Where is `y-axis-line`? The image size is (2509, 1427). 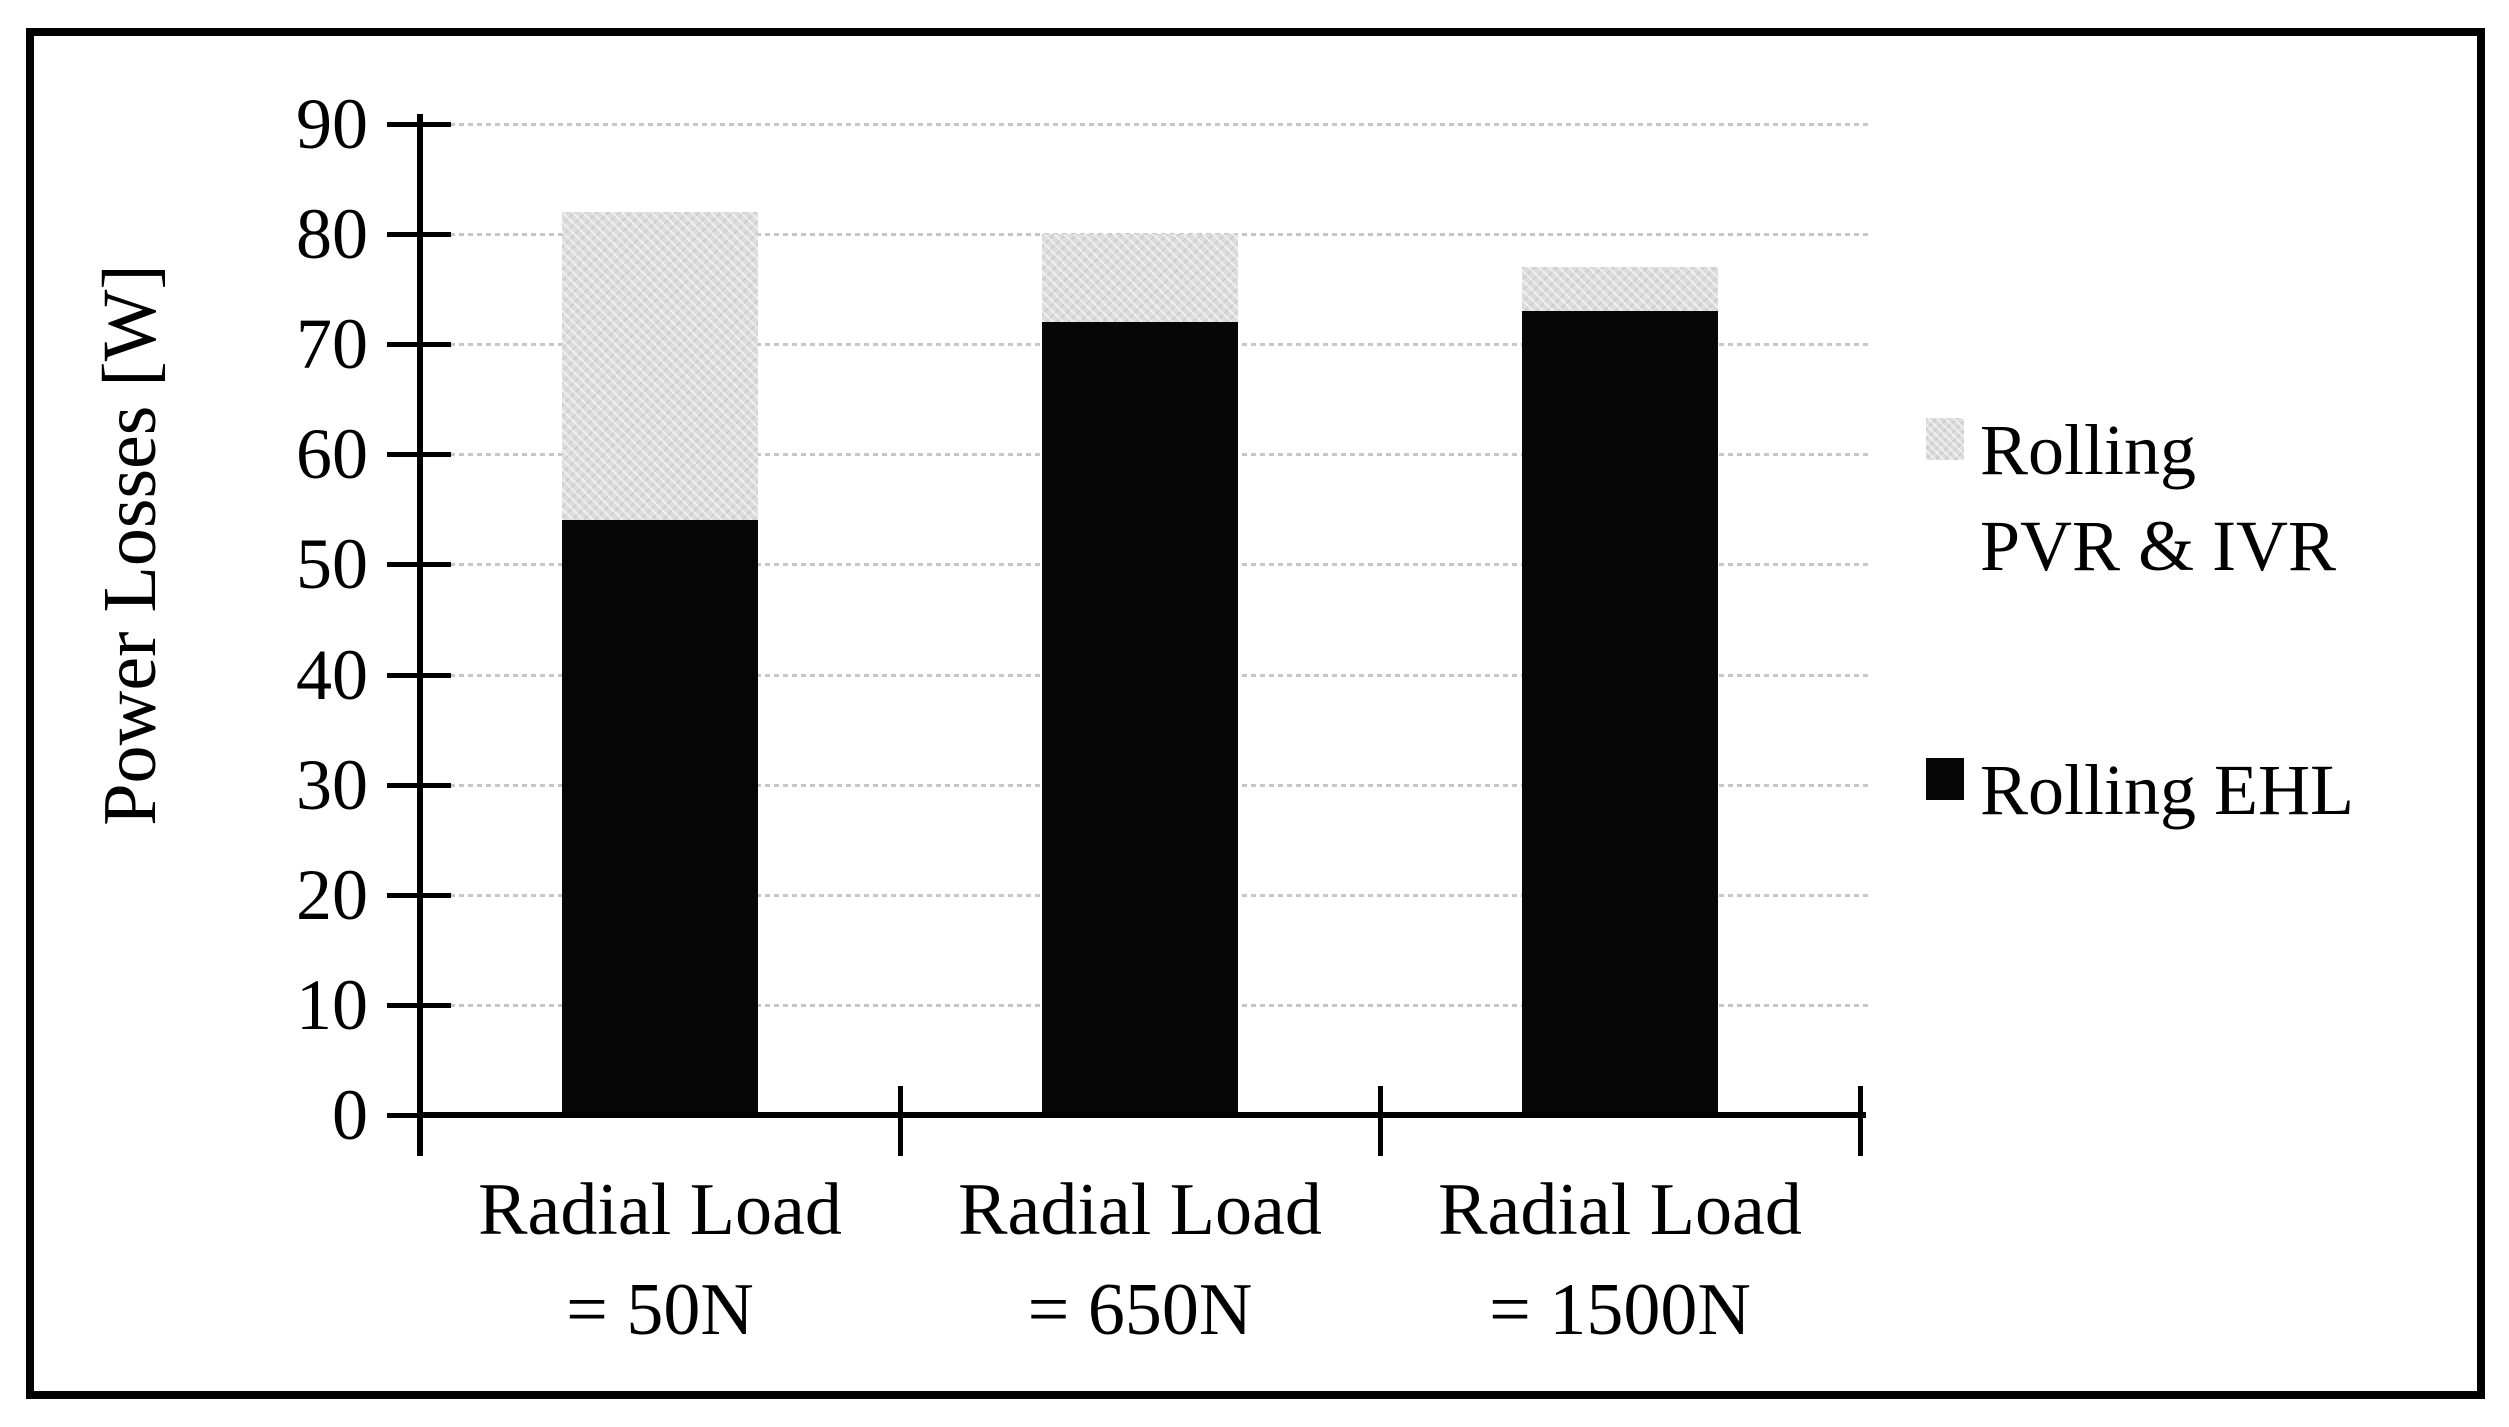
y-axis-line is located at coordinates (420, 635).